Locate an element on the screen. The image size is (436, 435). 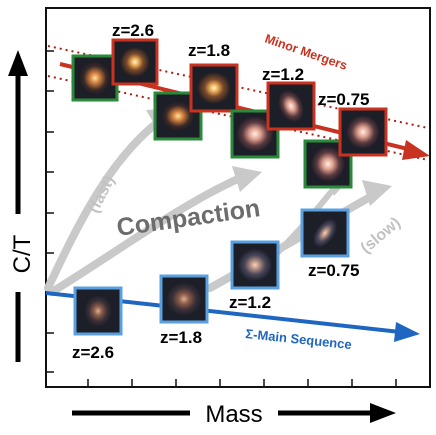
compact-redshift-labels: z=2.6 z=1.8 z=1.2 z=0.75 is located at coordinates (241, 65).